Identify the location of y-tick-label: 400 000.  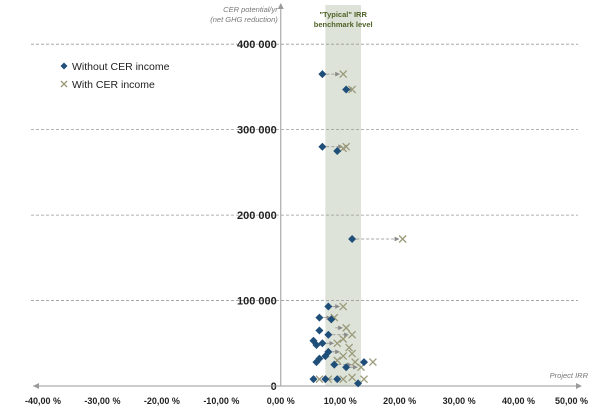
(257, 45).